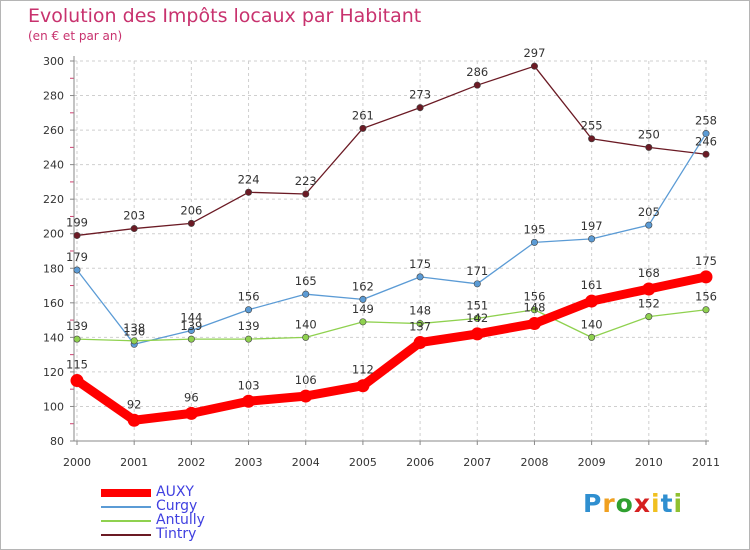 This screenshot has width=750, height=550. What do you see at coordinates (624, 503) in the screenshot?
I see `logo-letter: o` at bounding box center [624, 503].